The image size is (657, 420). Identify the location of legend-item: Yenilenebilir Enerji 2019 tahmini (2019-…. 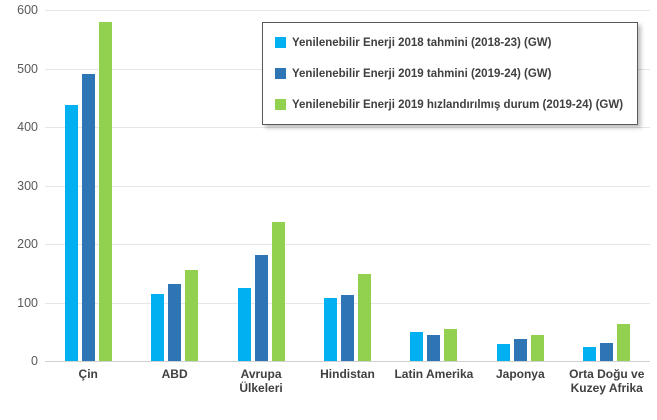
(456, 74).